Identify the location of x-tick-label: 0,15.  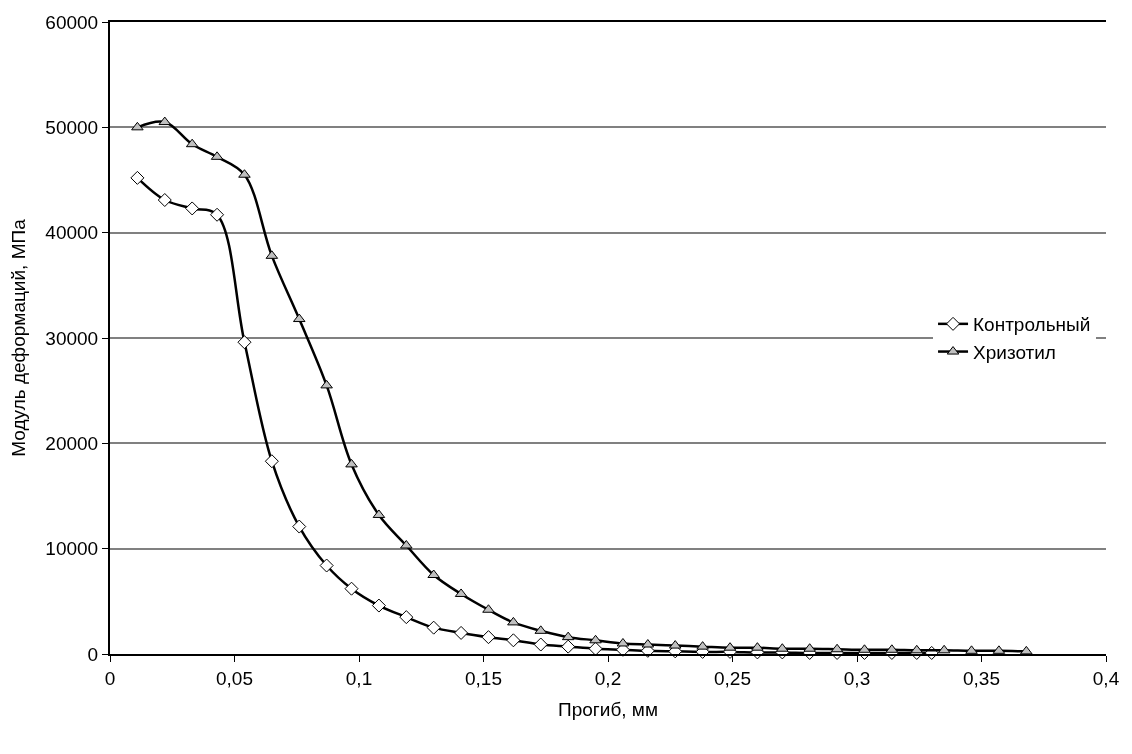
(483, 678).